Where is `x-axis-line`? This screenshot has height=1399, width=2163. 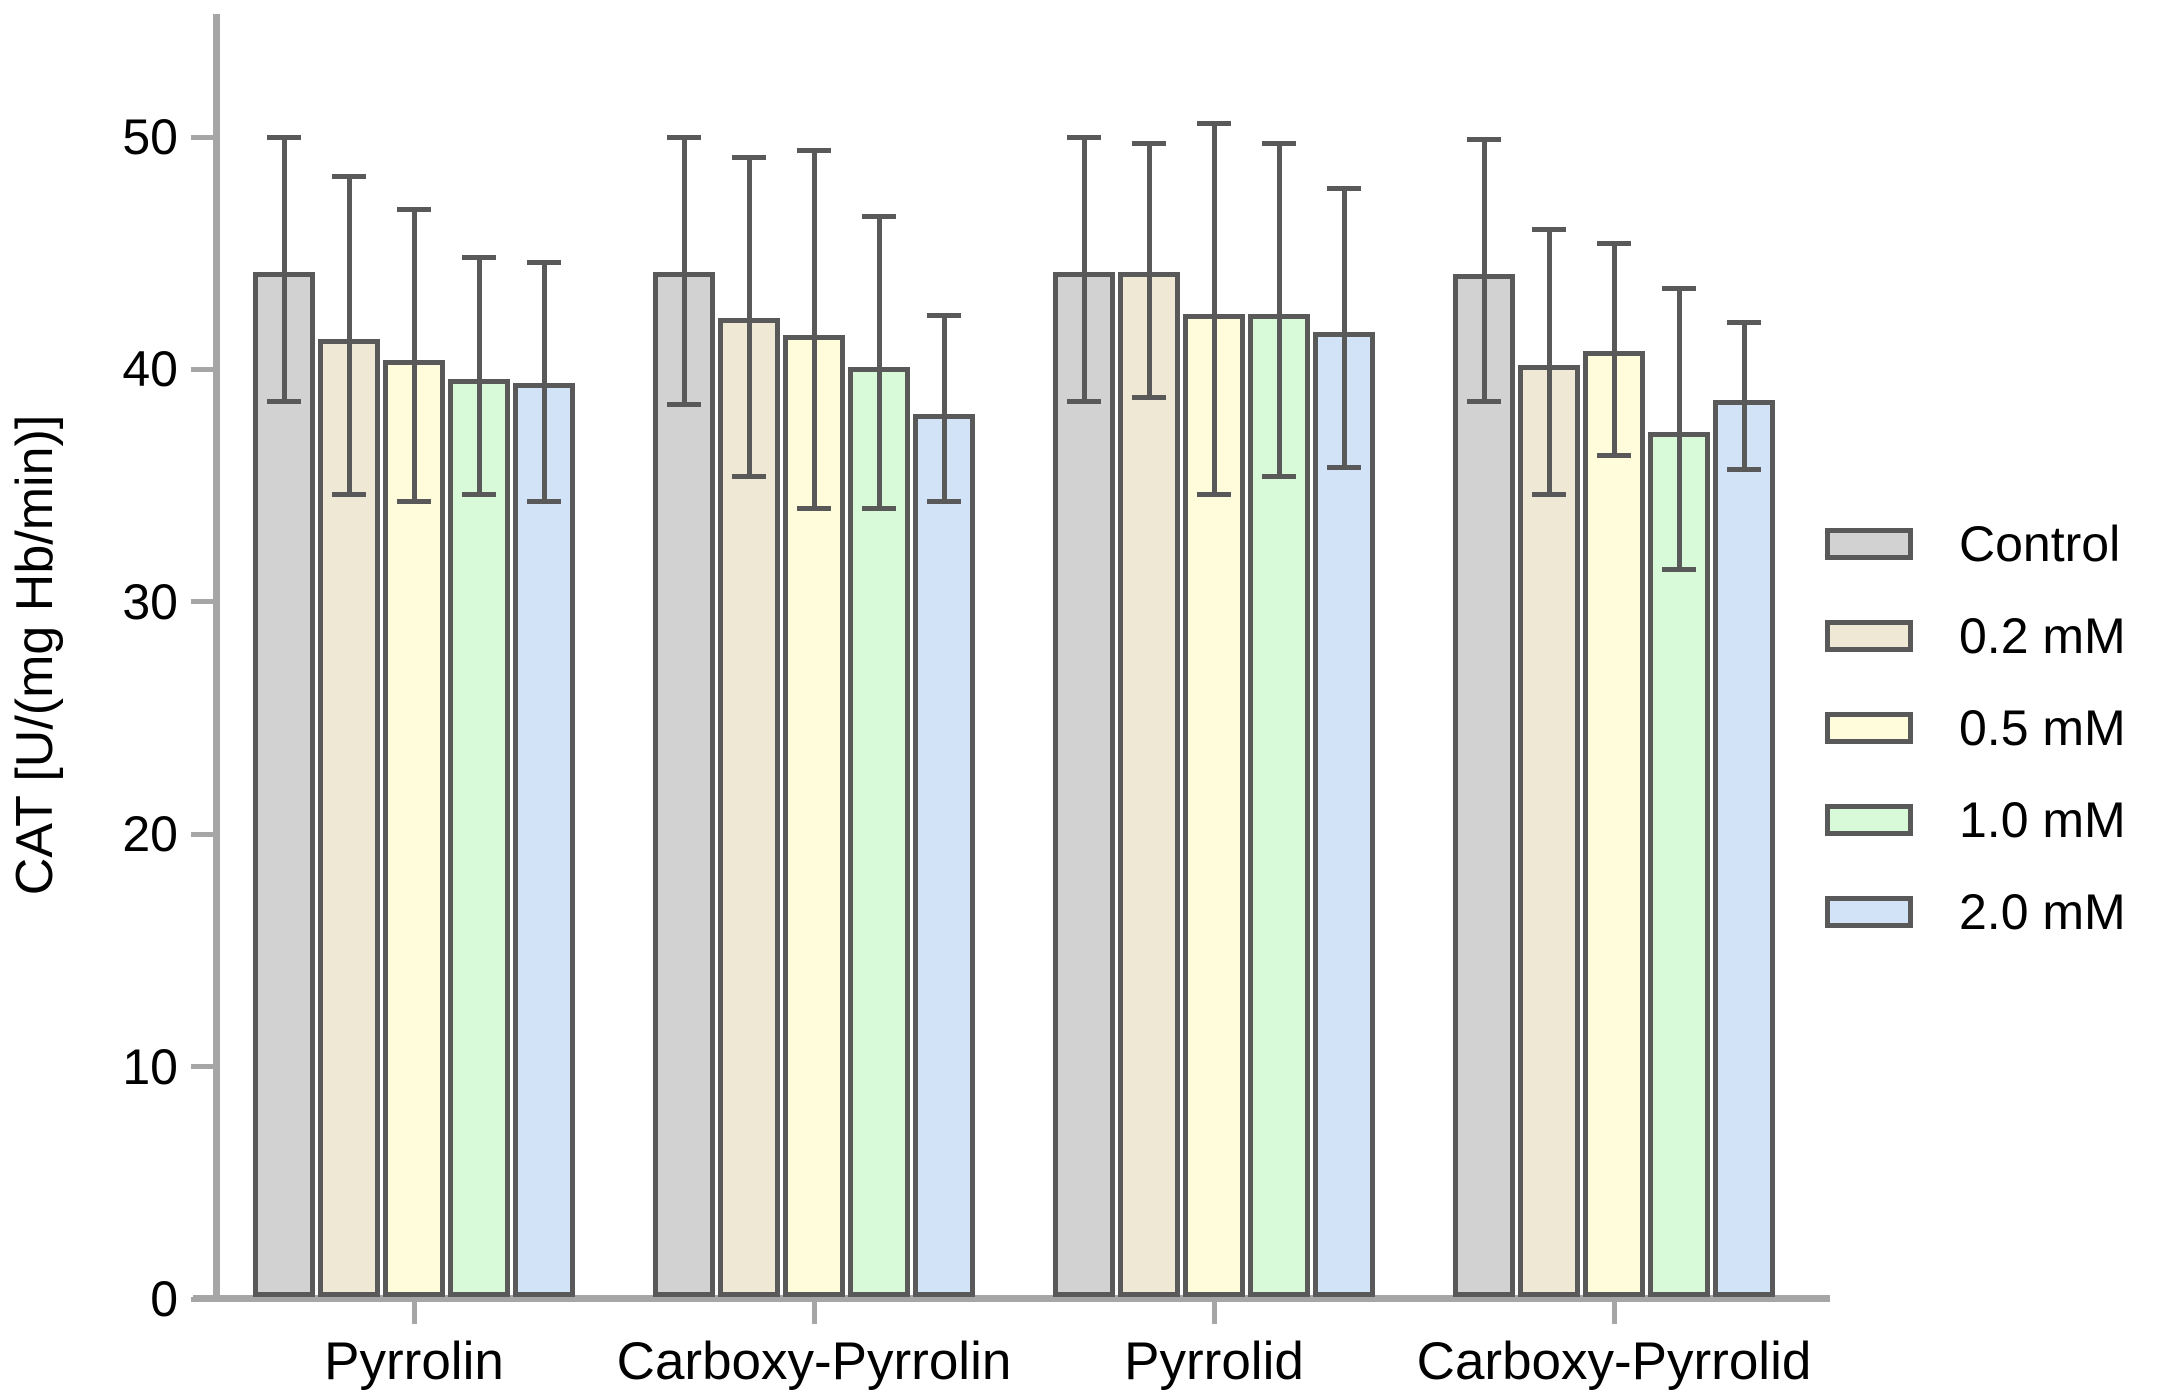 x-axis-line is located at coordinates (1011, 1298).